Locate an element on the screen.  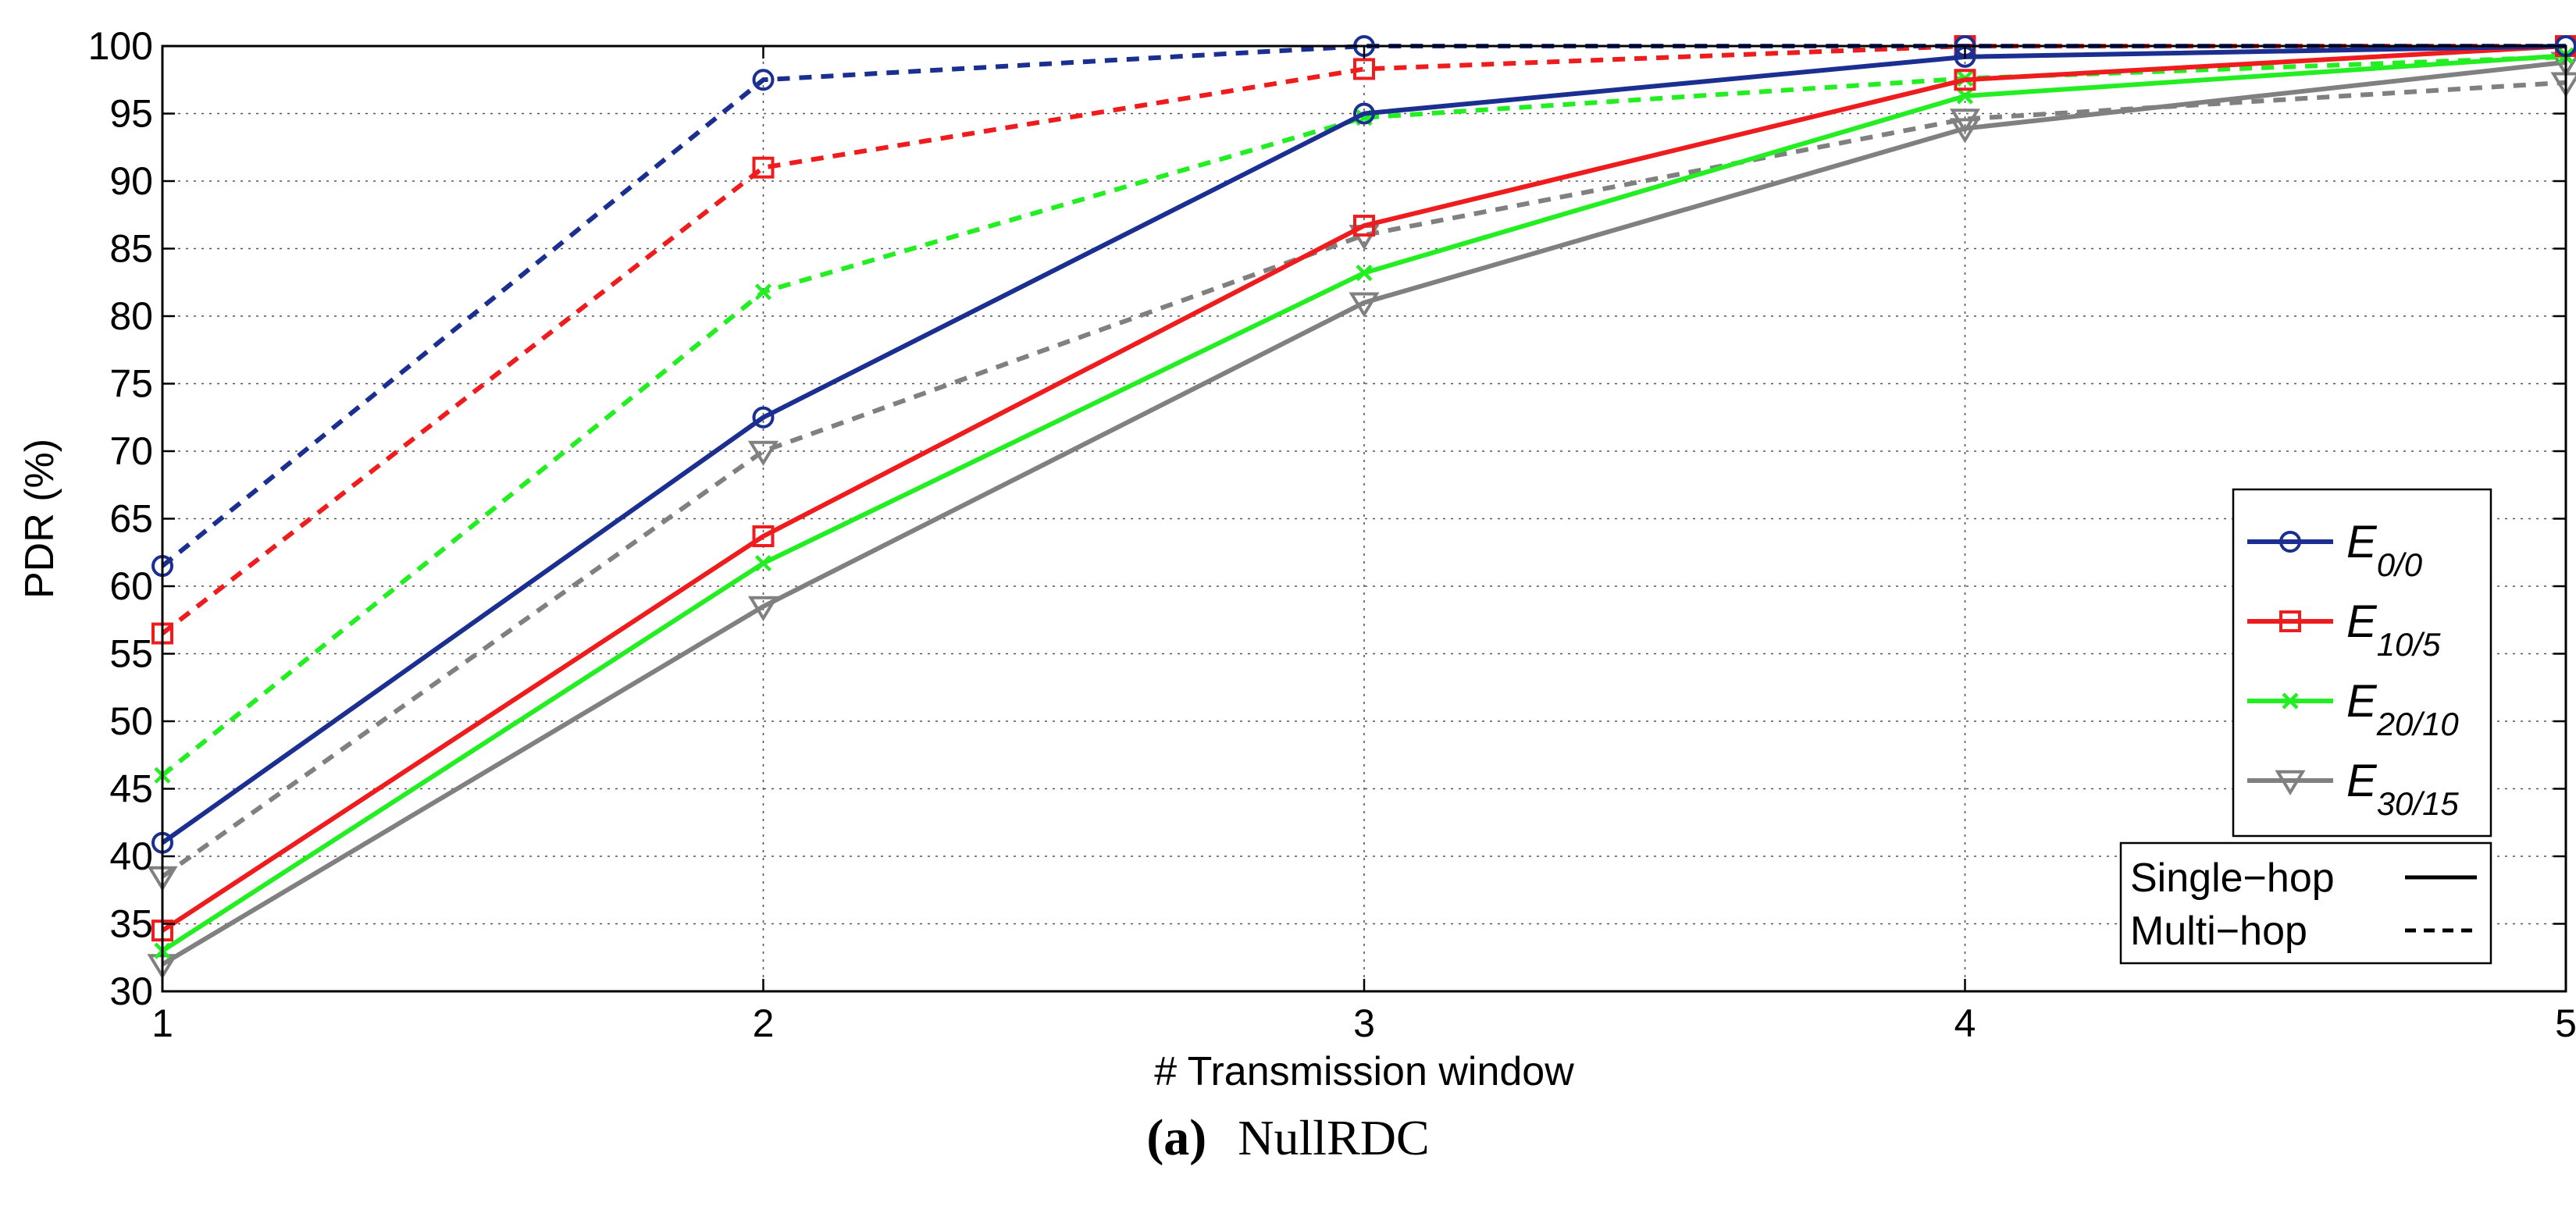
line-style-legend: Single−hop Multi−hop is located at coordinates (2305, 903).